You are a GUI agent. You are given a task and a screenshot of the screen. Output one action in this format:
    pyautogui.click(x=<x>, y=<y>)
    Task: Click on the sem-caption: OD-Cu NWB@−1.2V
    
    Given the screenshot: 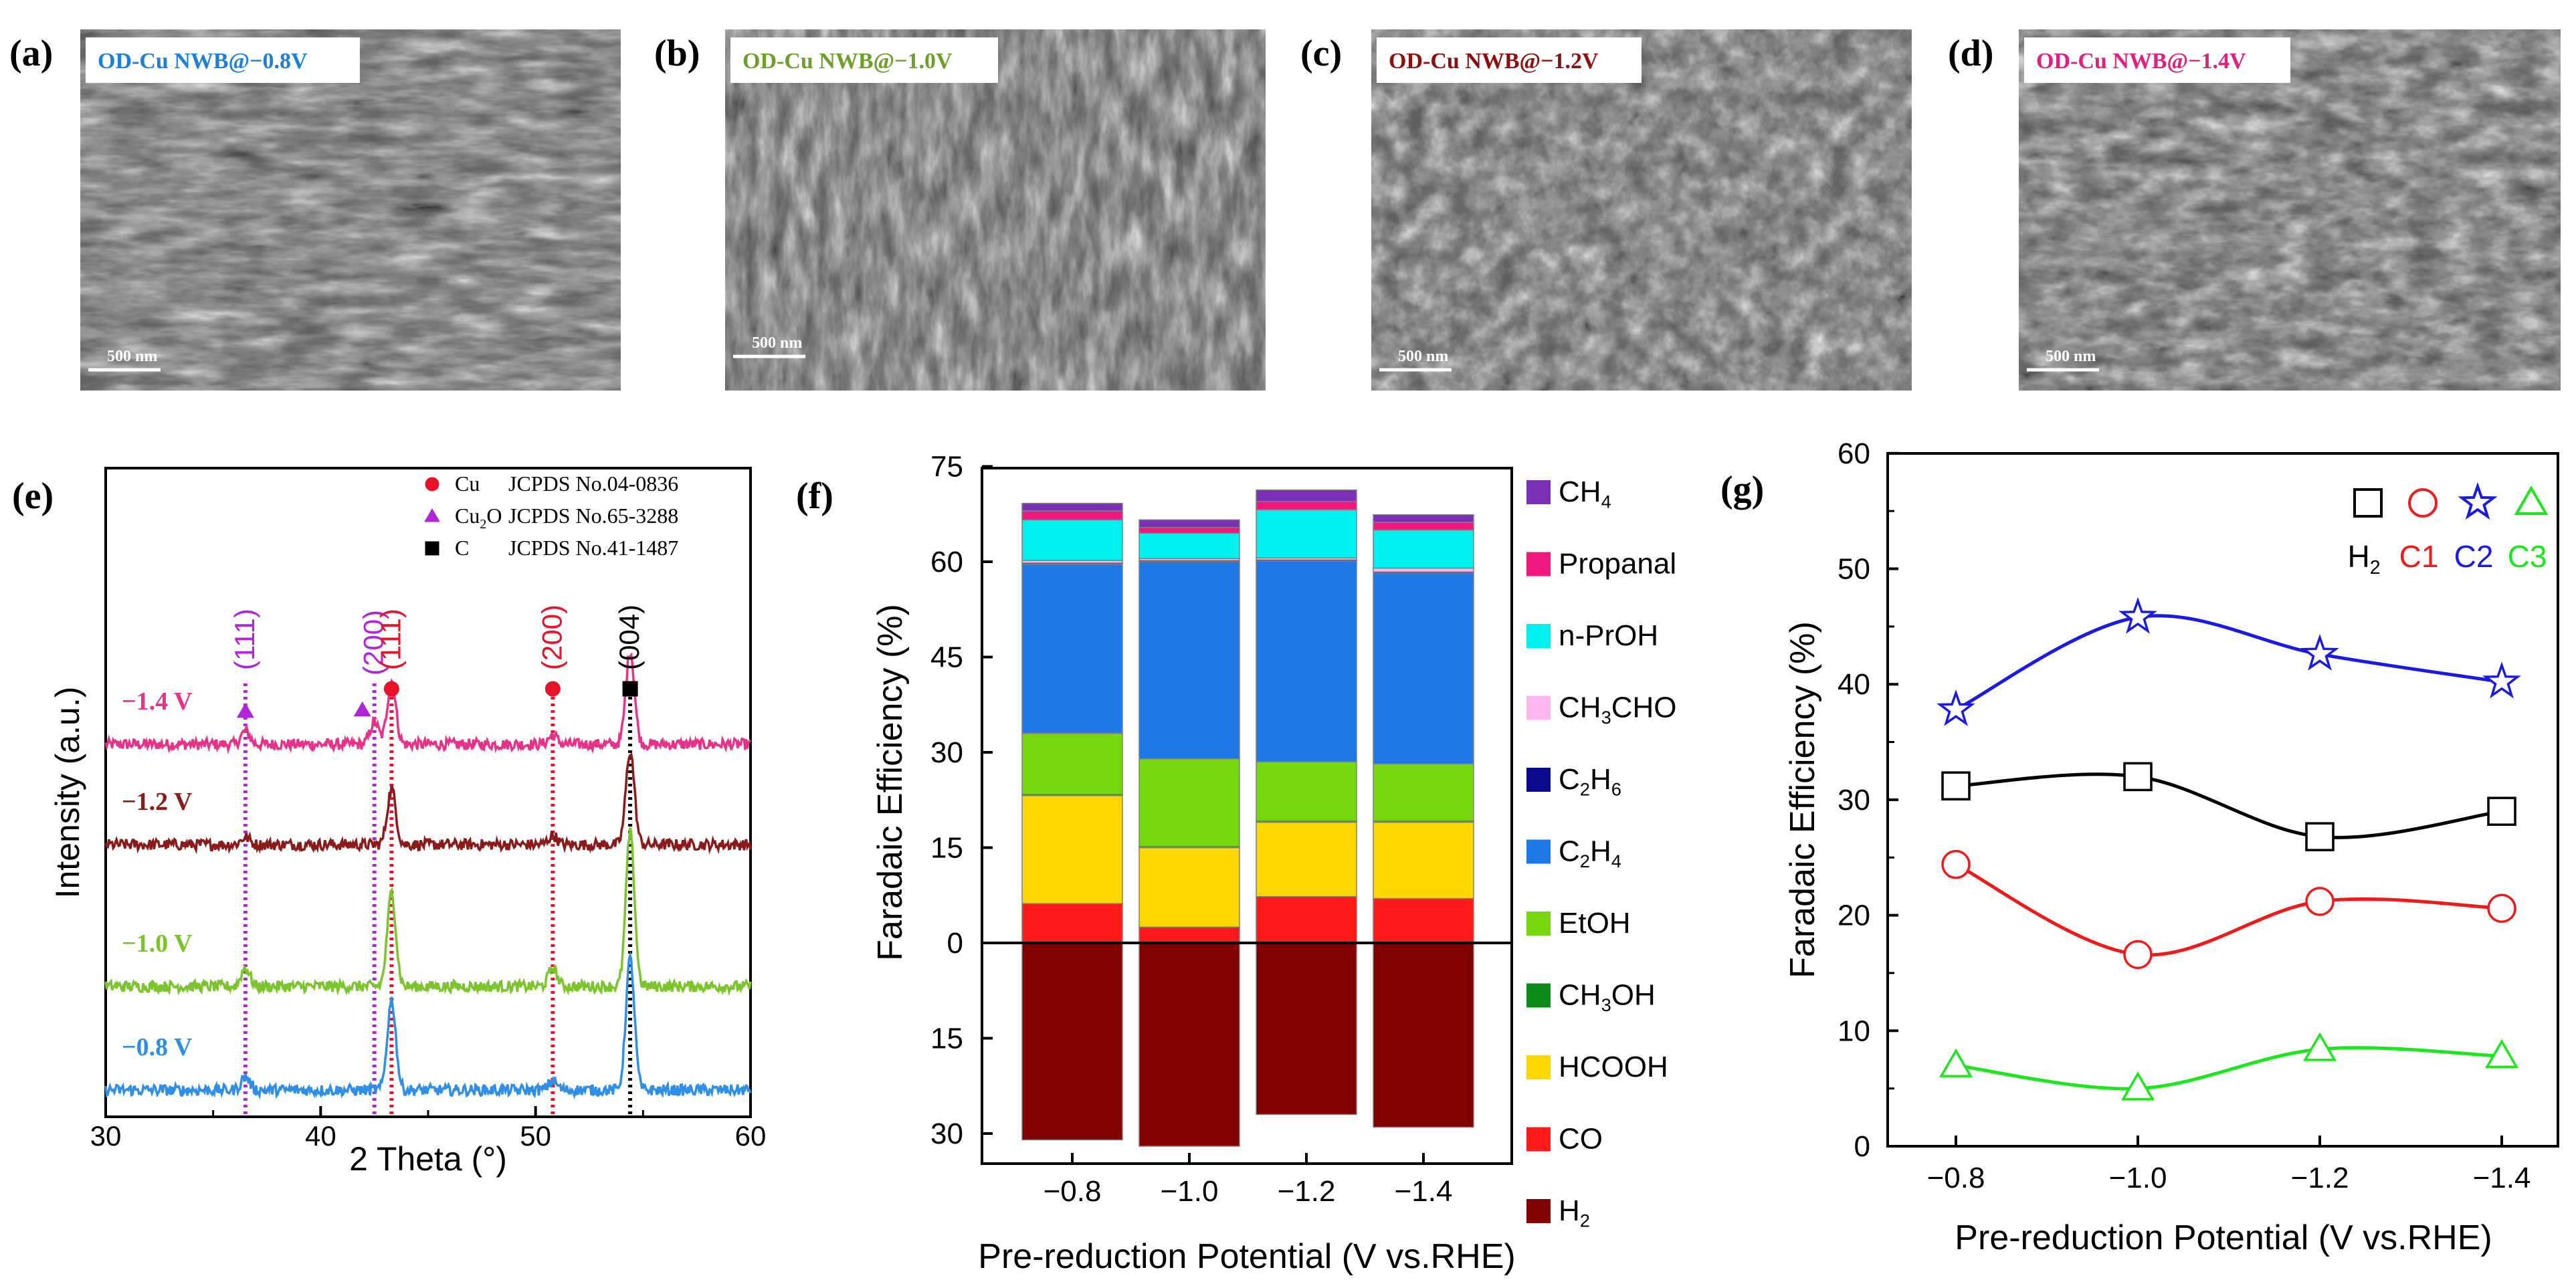 What is the action you would take?
    pyautogui.click(x=1494, y=62)
    